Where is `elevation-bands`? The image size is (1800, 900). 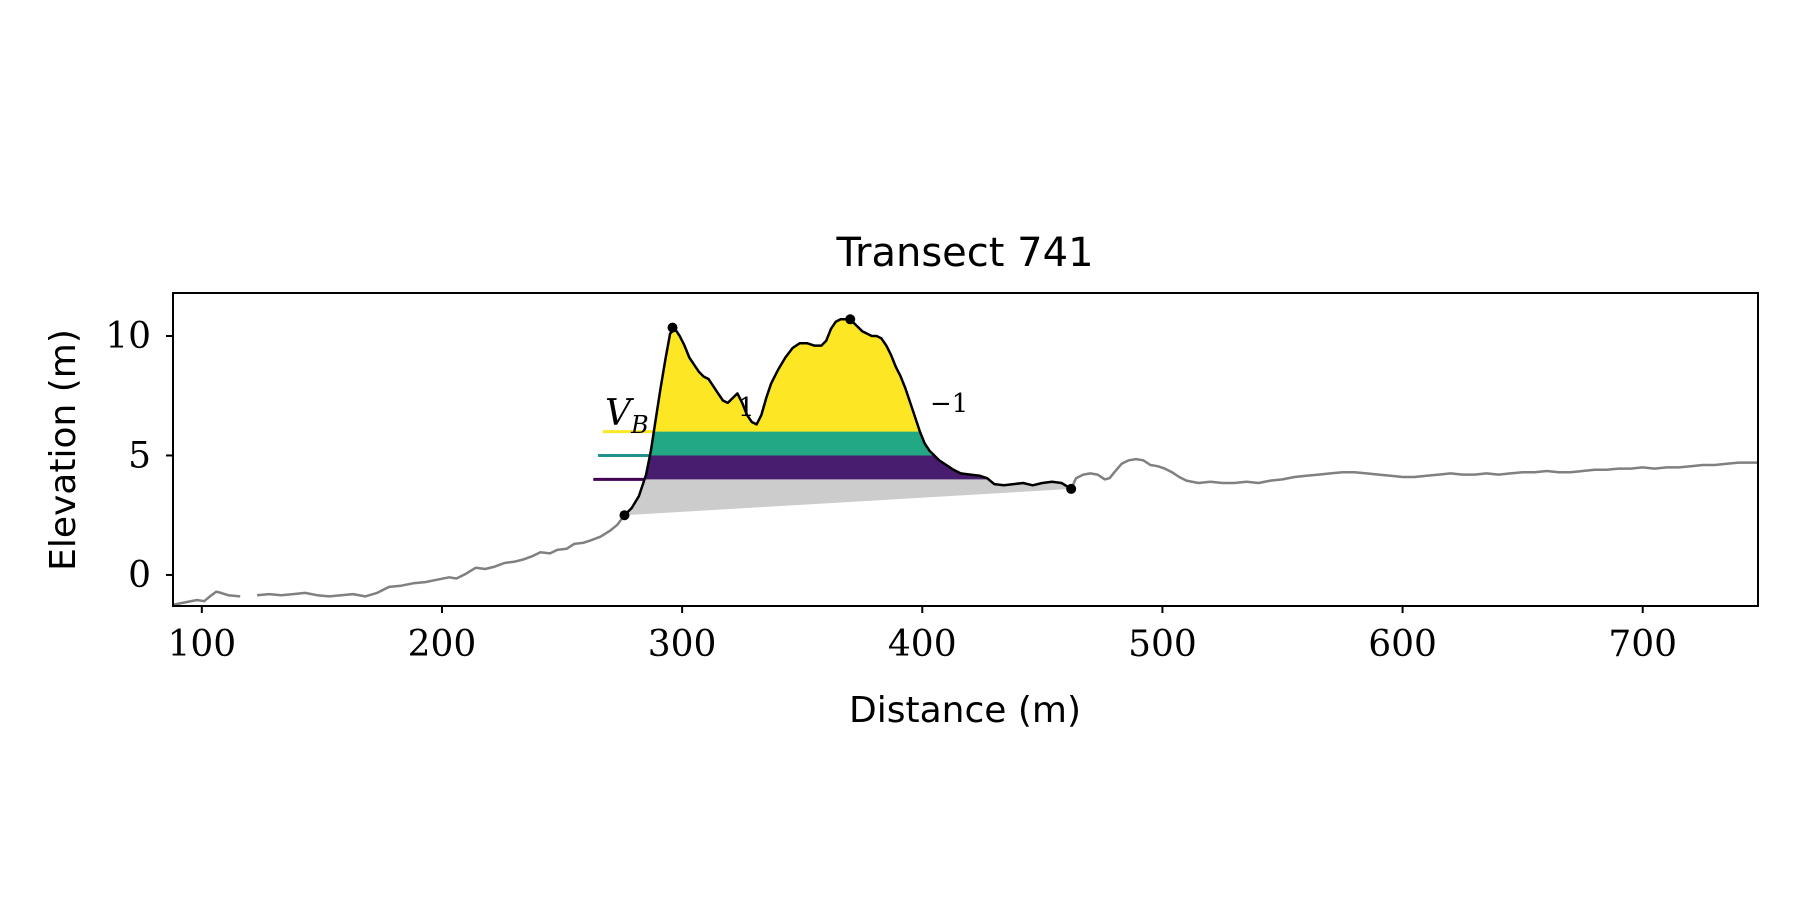
elevation-bands is located at coordinates (832, 417).